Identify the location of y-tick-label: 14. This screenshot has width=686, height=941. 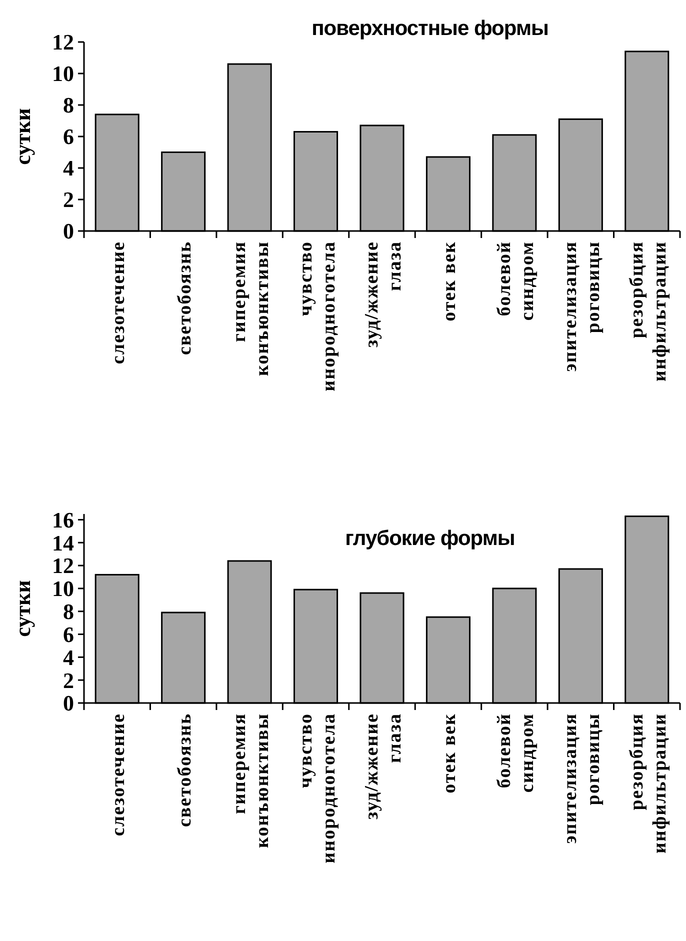
(63, 543).